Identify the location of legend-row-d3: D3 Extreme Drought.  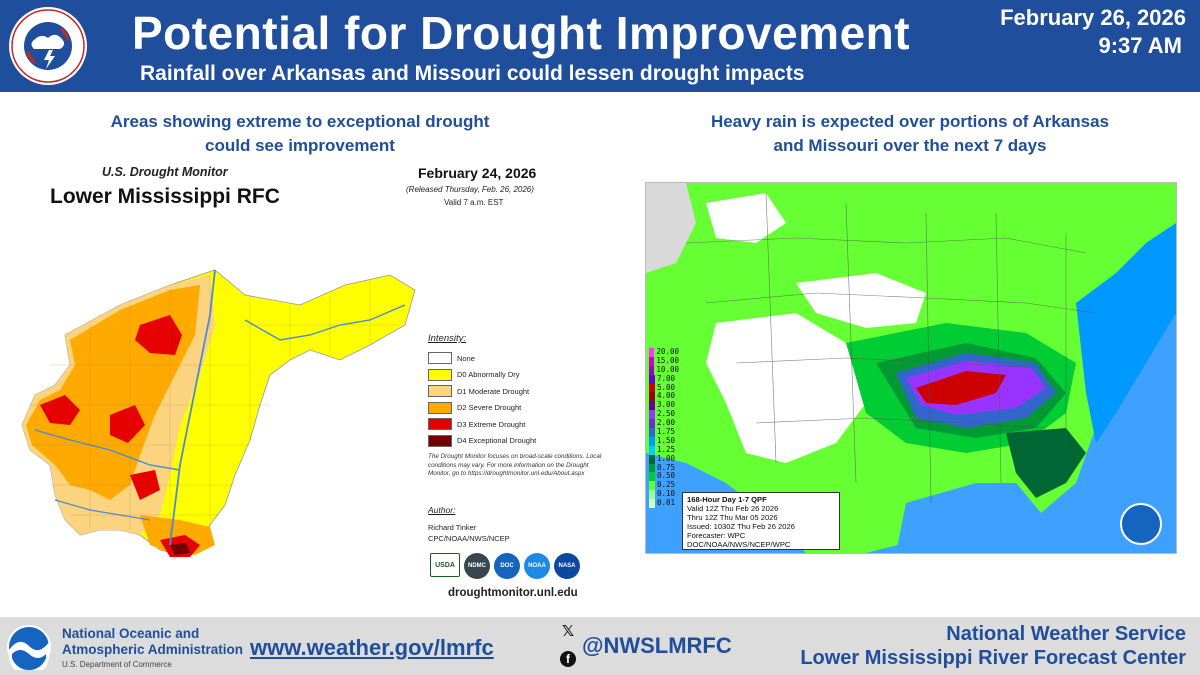
(518, 424).